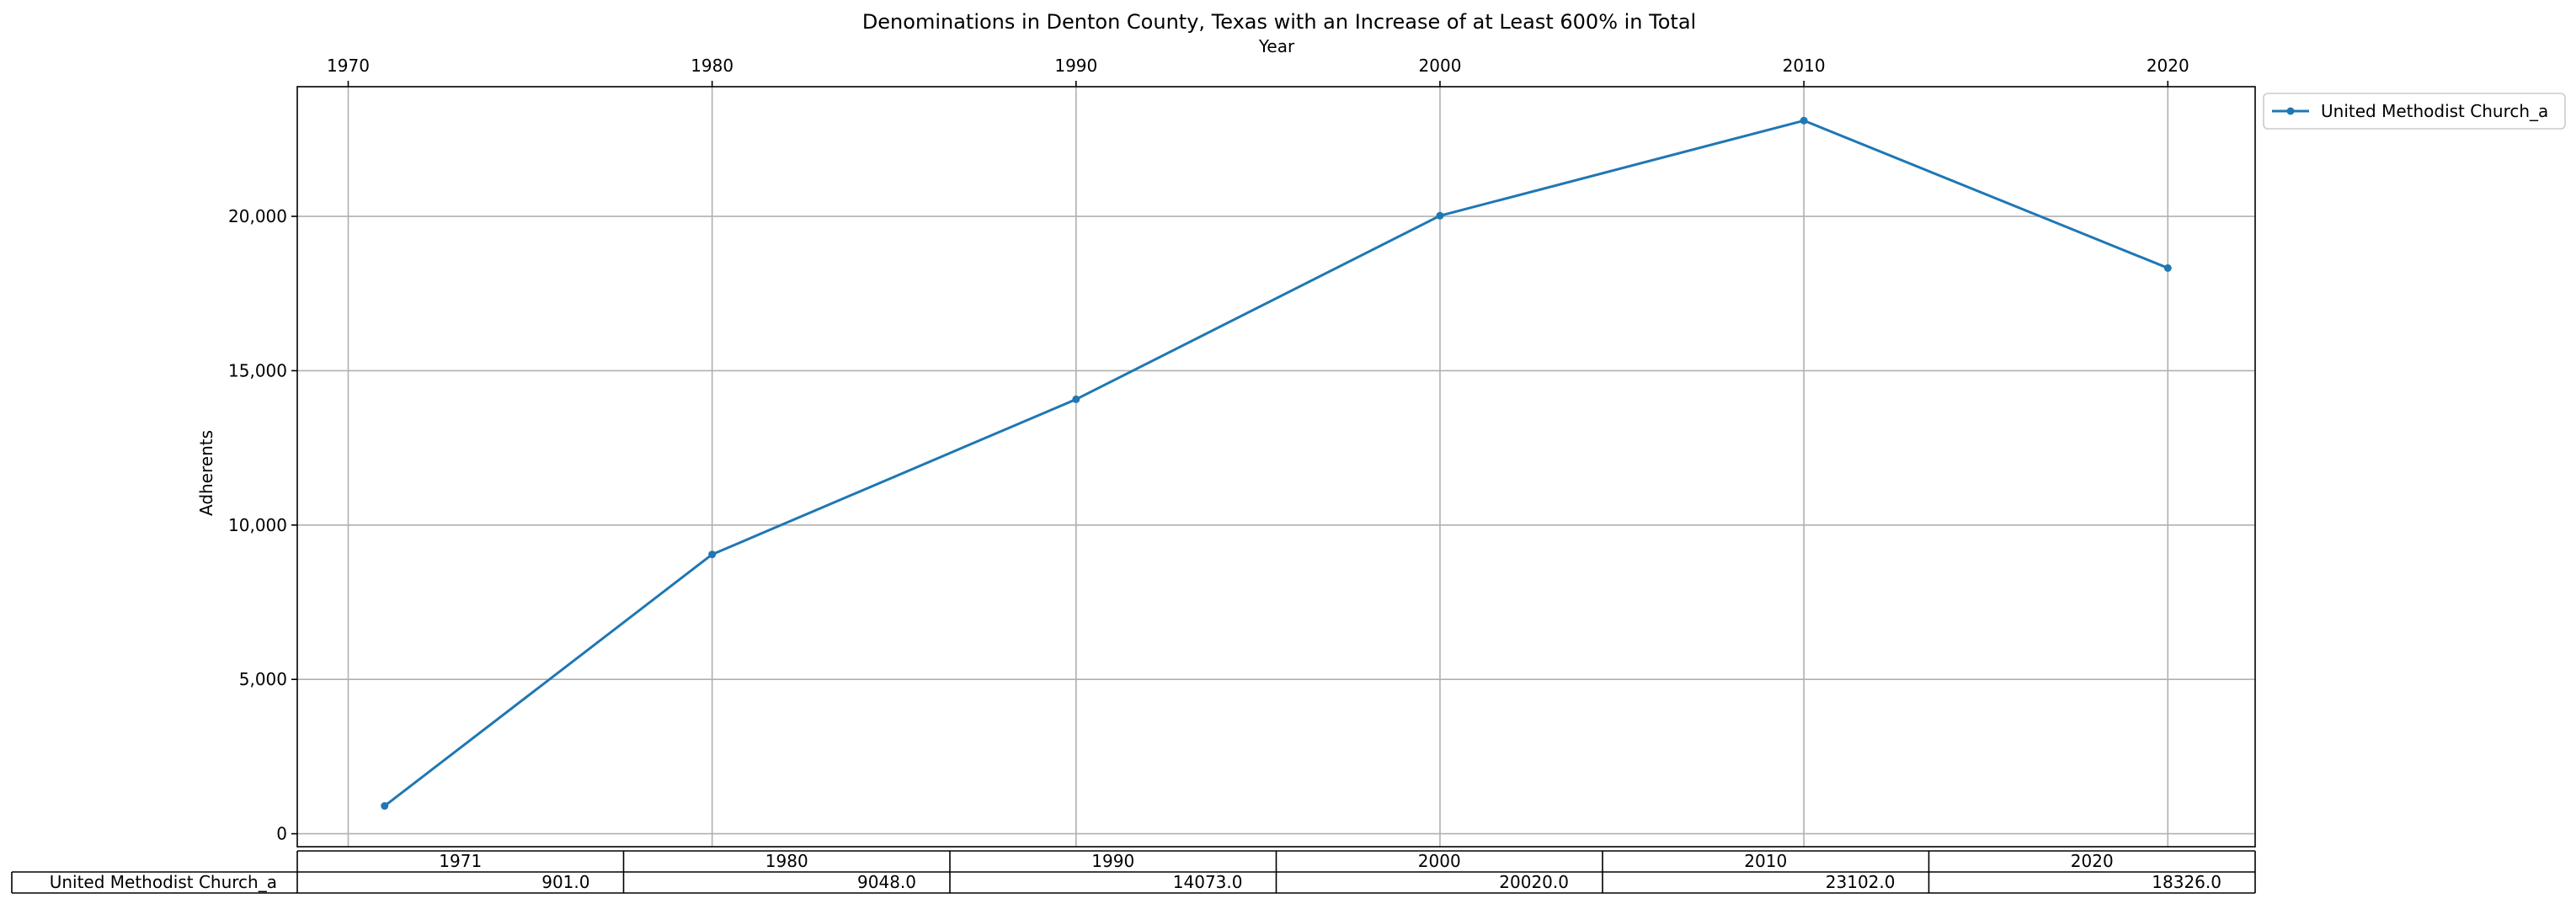  I want to click on y-tick-layer: 0 5,000 10,000 15,000 20,000, so click(262, 525).